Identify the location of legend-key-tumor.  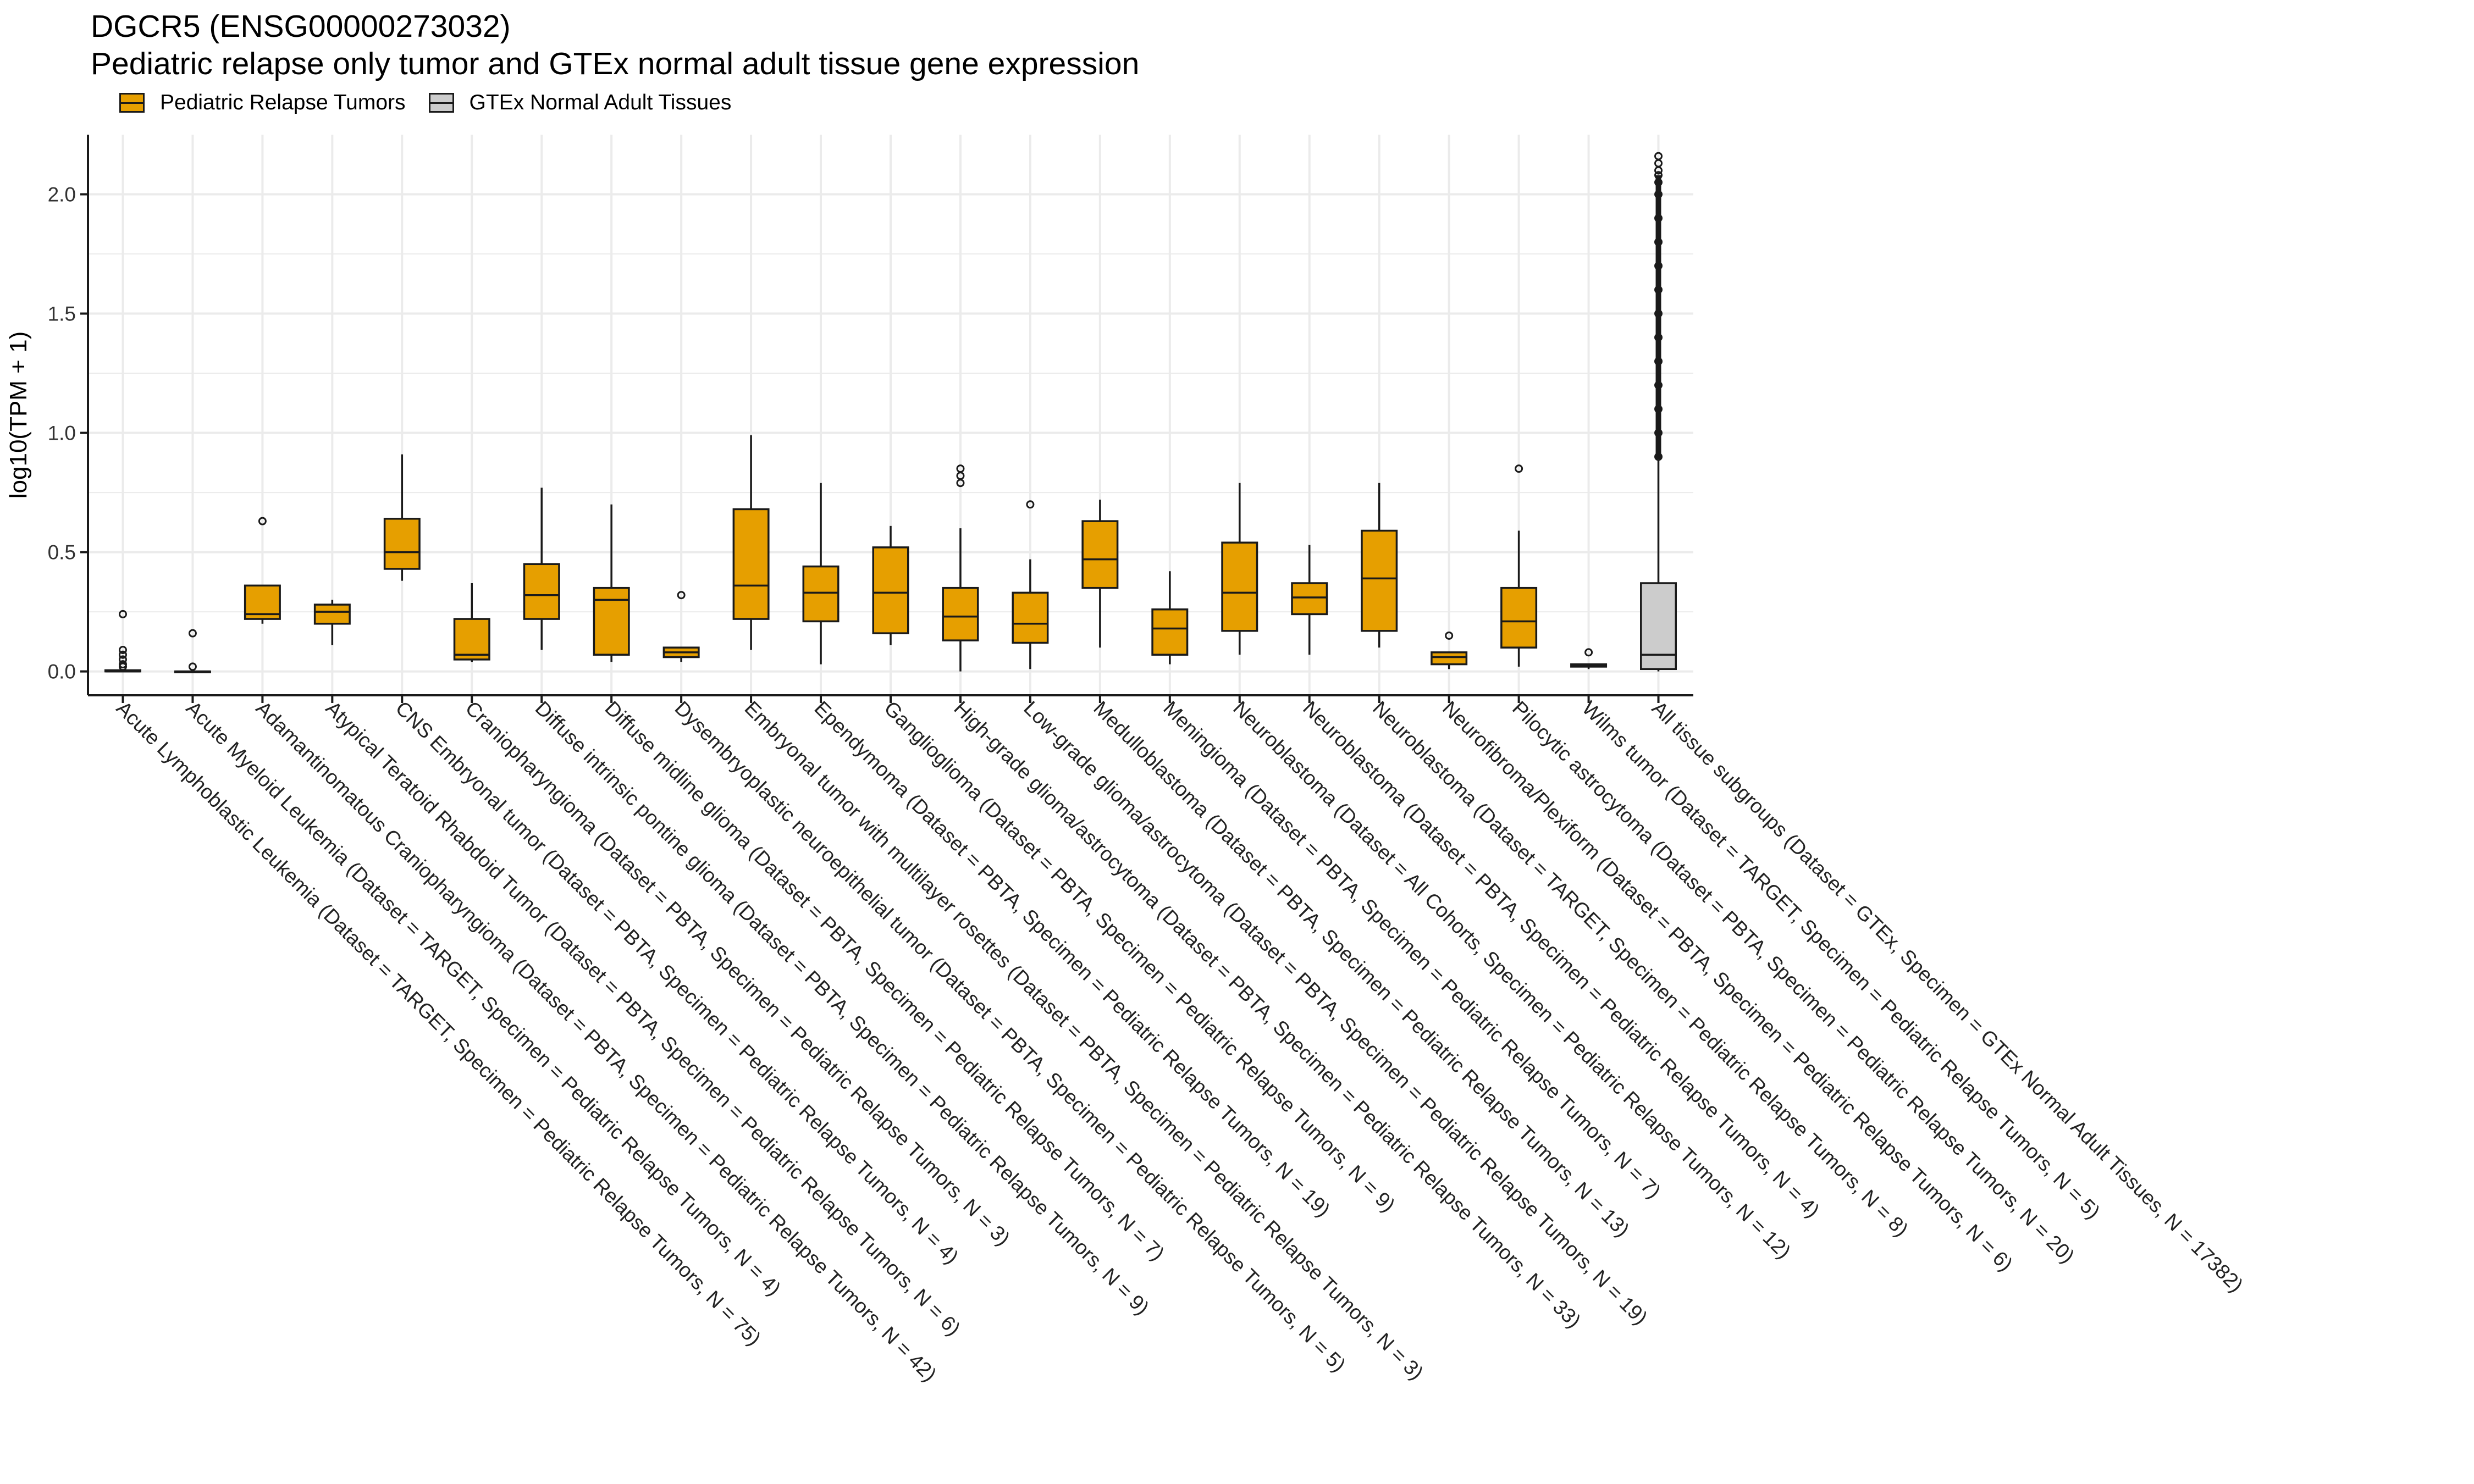
(133, 103).